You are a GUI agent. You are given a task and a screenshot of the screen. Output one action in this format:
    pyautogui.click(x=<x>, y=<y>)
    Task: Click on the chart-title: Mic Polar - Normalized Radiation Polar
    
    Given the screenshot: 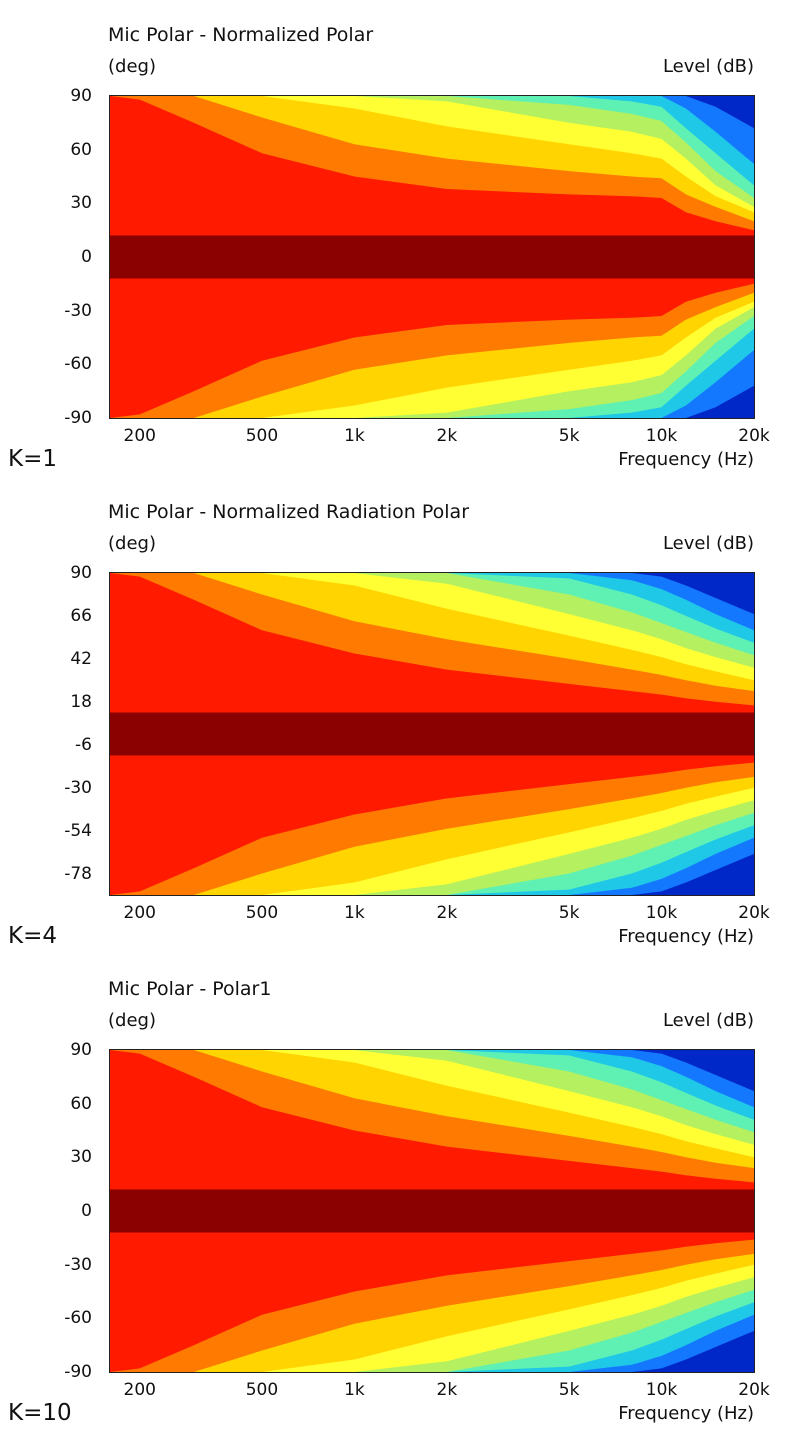 What is the action you would take?
    pyautogui.click(x=288, y=512)
    